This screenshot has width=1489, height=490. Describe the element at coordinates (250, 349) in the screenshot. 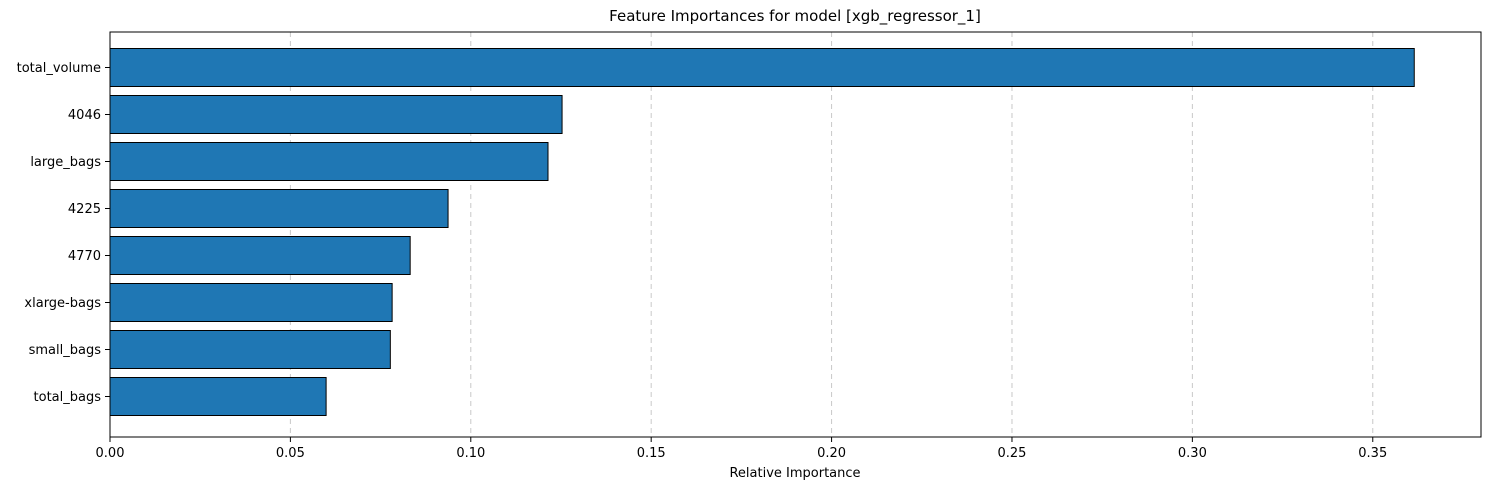

I see `bar-small_bags` at that location.